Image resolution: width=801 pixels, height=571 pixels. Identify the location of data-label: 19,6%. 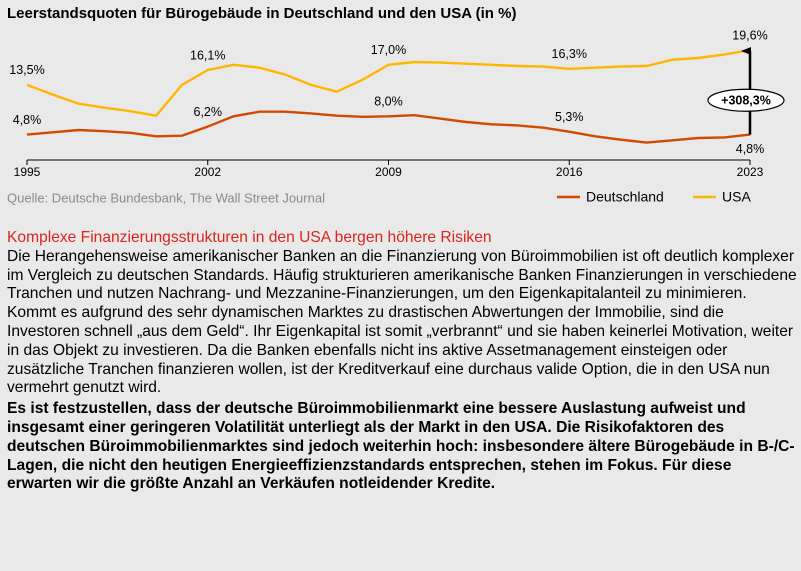
(749, 35).